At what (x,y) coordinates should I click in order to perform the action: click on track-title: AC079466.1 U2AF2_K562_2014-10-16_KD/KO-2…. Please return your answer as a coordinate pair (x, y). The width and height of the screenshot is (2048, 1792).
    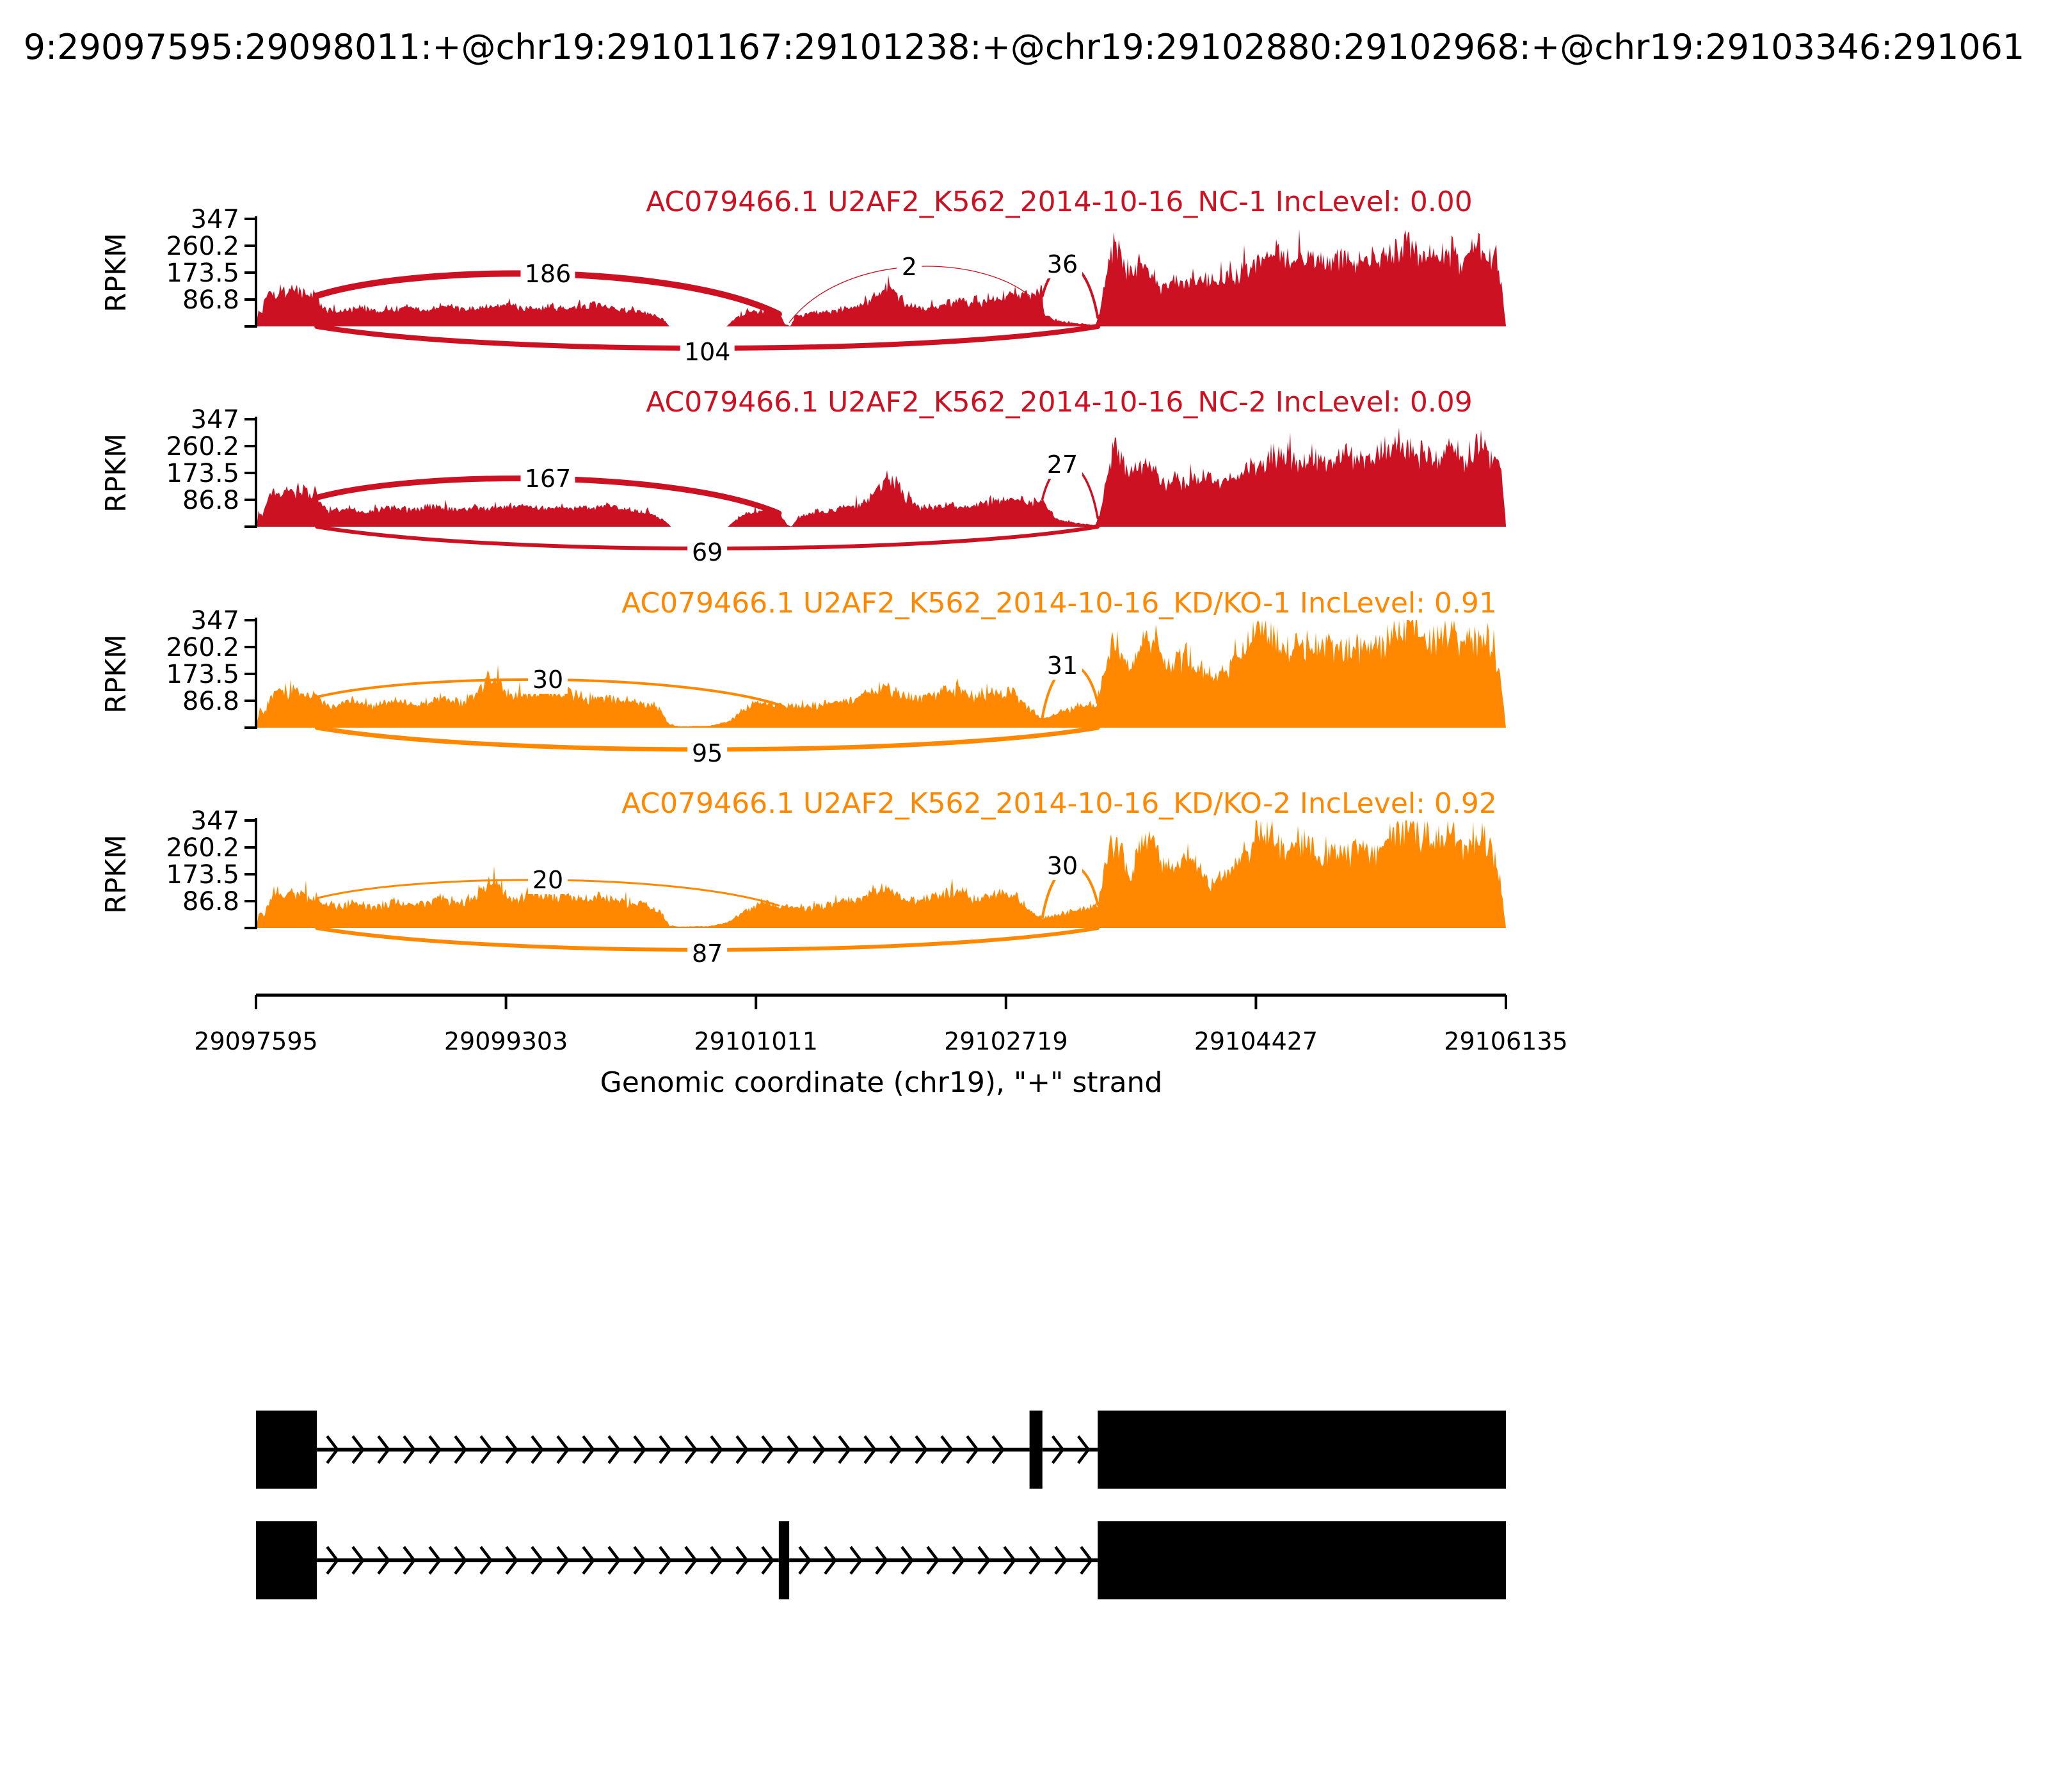
    Looking at the image, I should click on (1059, 803).